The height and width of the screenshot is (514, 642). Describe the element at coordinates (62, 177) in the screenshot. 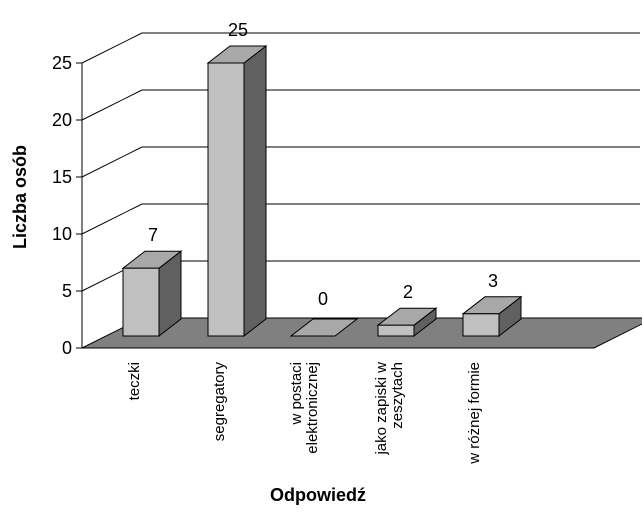

I see `y-tick-label: 15` at that location.